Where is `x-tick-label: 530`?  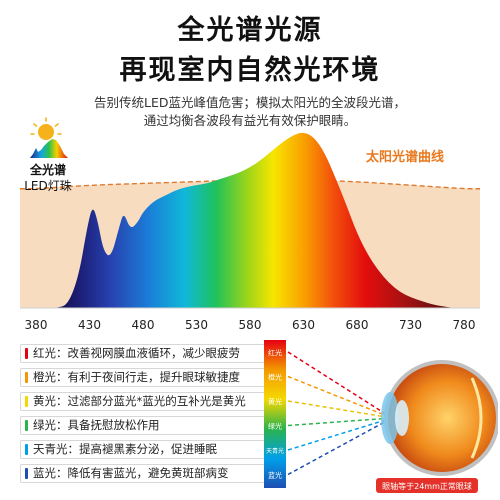 x-tick-label: 530 is located at coordinates (196, 325).